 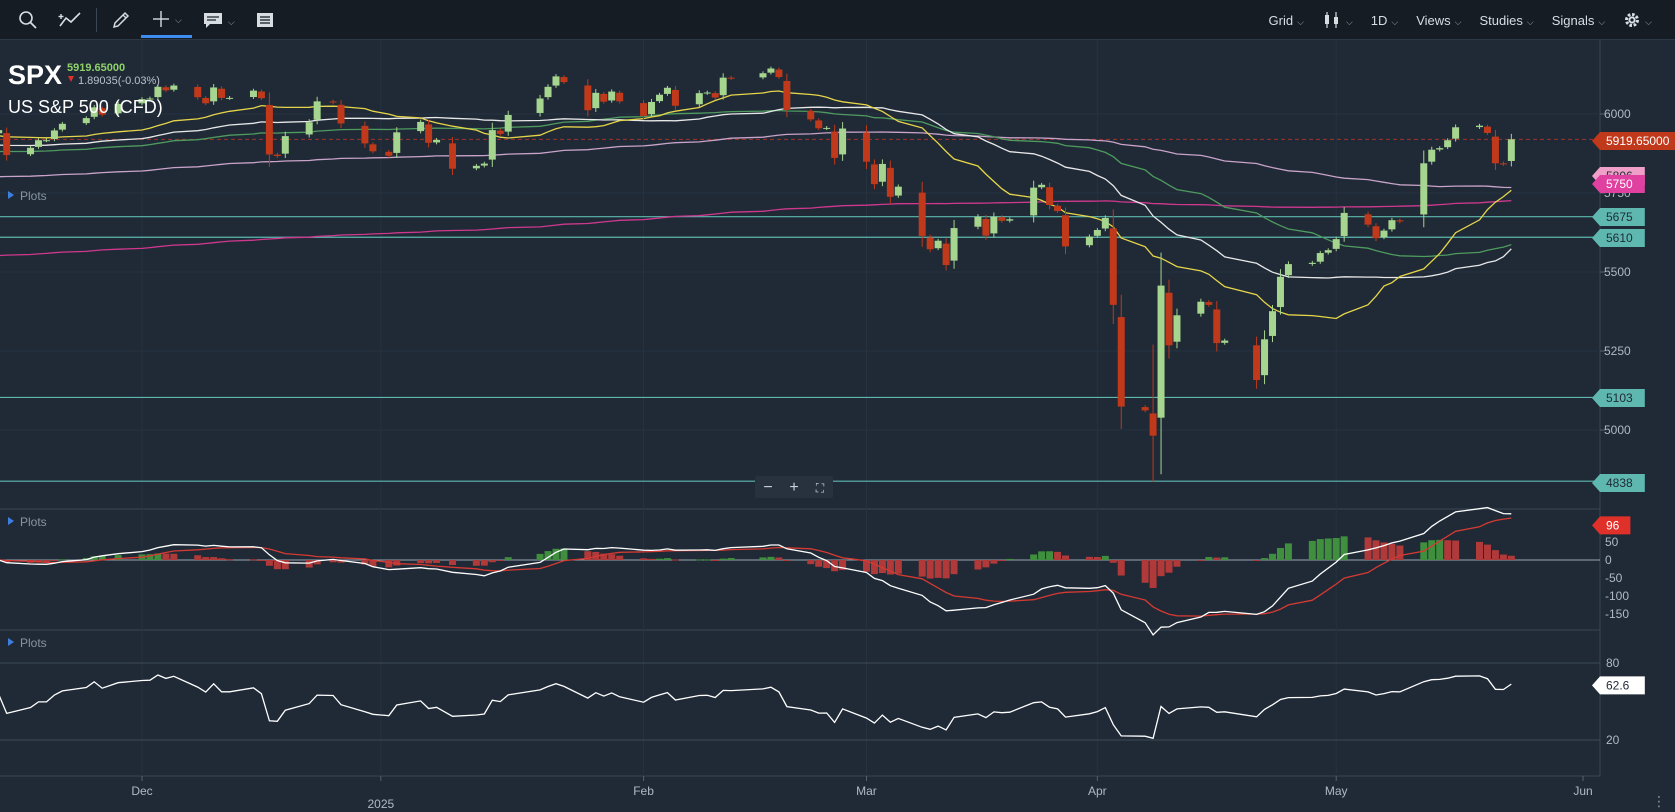 I want to click on crosshair-button: ⌵, so click(x=166, y=20).